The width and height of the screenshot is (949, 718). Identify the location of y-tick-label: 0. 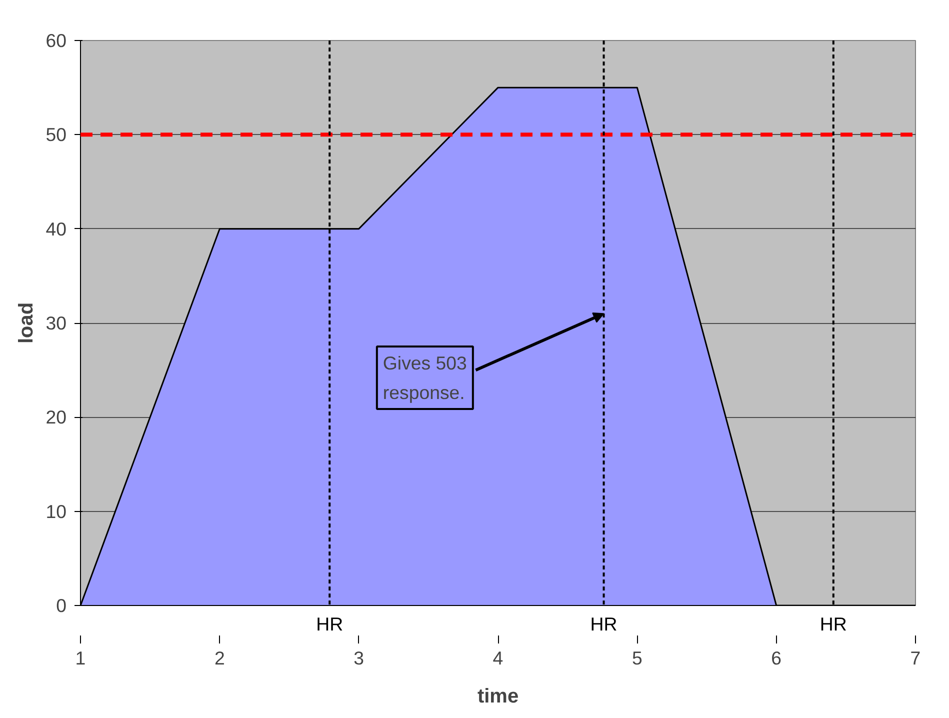
(61, 605).